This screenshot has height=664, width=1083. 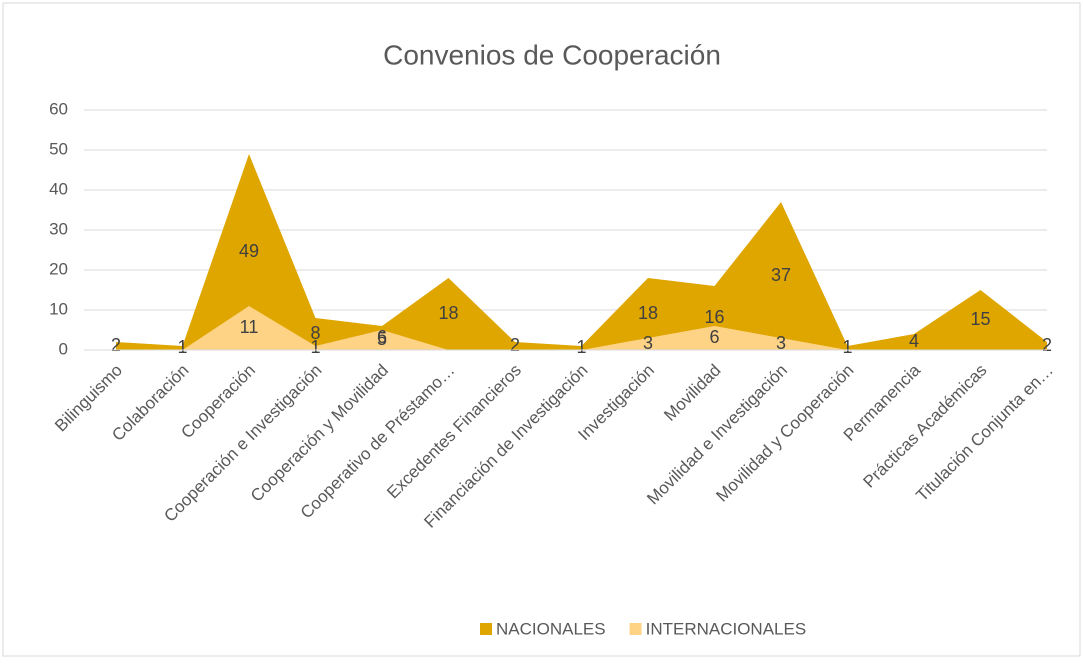 What do you see at coordinates (581, 328) in the screenshot?
I see `area` at bounding box center [581, 328].